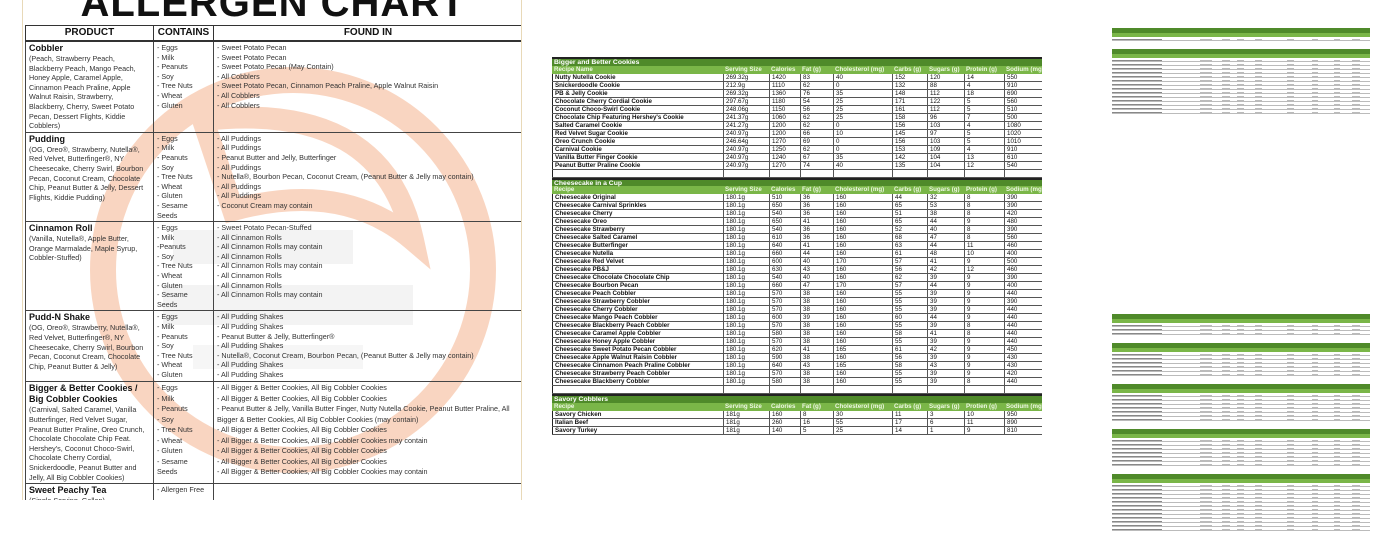 The image size is (1400, 539). What do you see at coordinates (637, 349) in the screenshot?
I see `table-cell: Cheesecake Sweet Potato Pecan Cobbler` at bounding box center [637, 349].